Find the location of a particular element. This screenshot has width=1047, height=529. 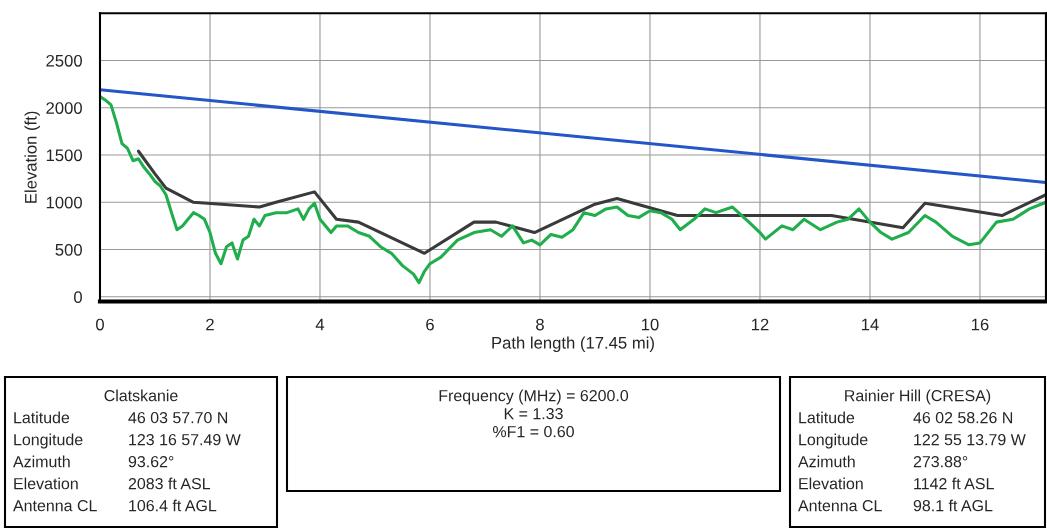

y-tick-label: 2500 is located at coordinates (64, 60).